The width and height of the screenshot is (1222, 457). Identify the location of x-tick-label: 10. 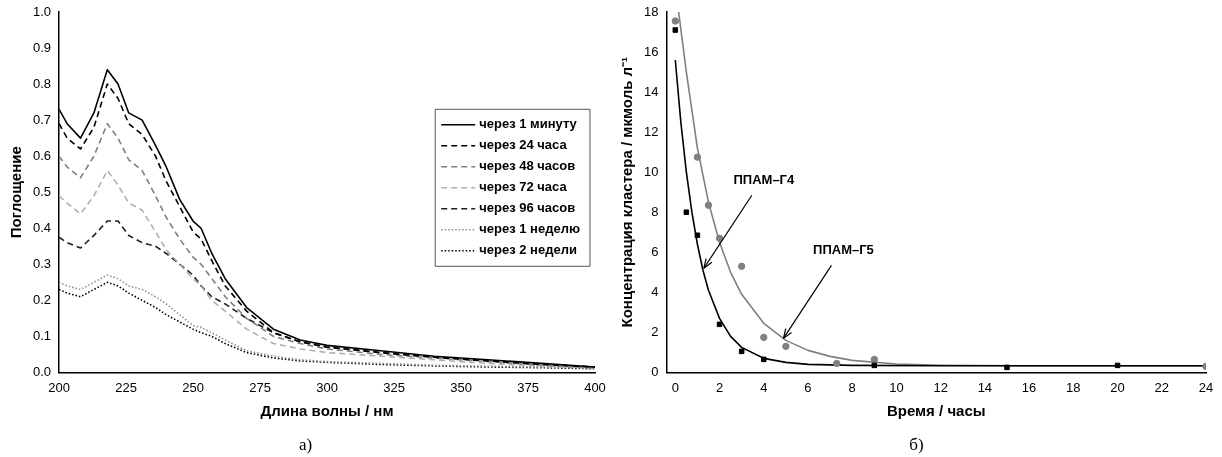
(896, 387).